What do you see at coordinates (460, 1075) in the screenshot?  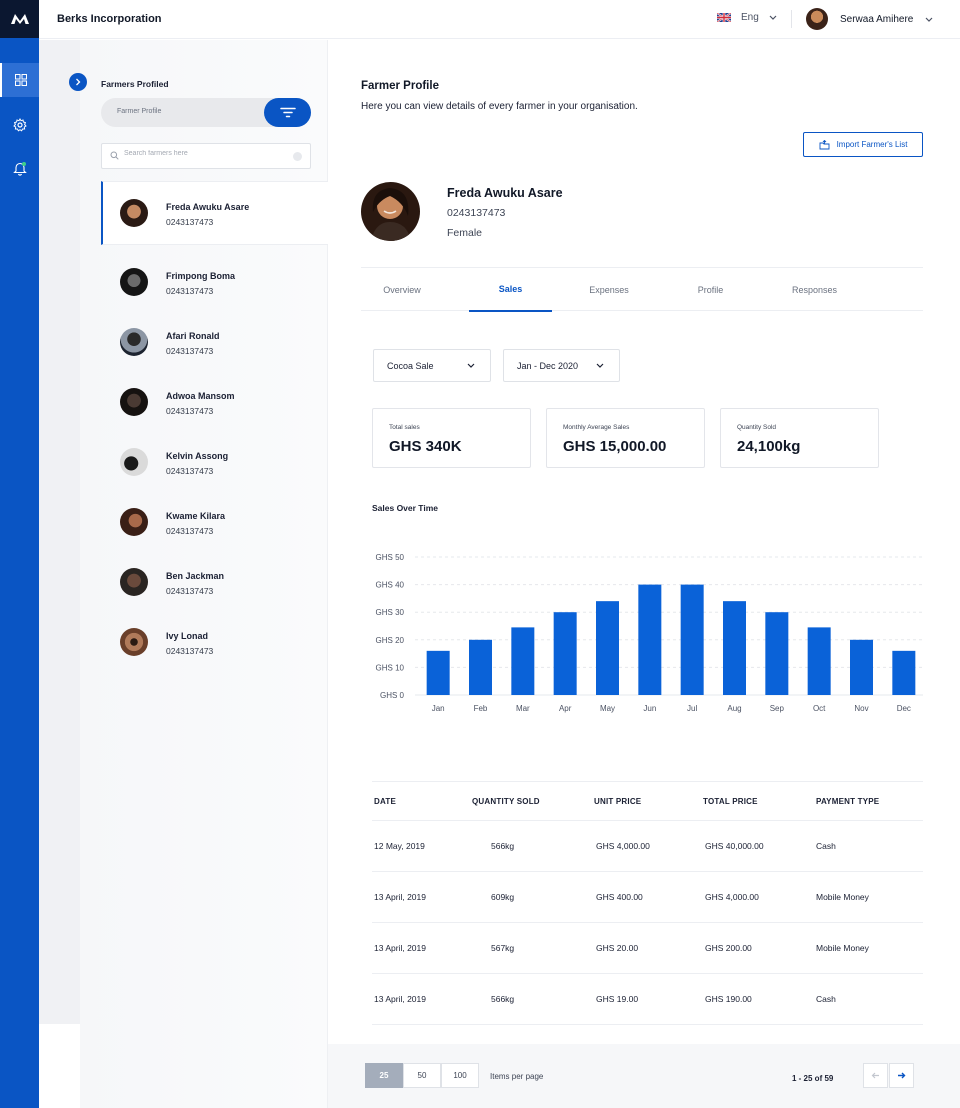 I see `page-size-100: 100` at bounding box center [460, 1075].